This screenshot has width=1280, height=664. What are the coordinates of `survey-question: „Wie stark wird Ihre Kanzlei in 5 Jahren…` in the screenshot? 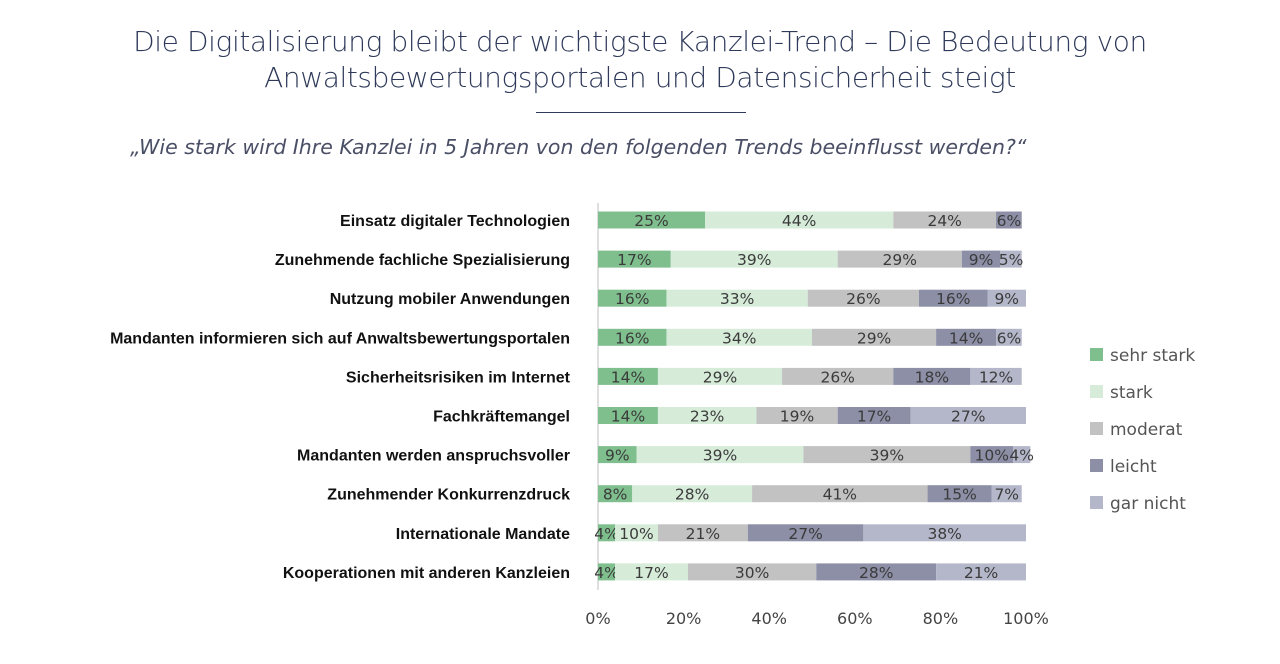 It's located at (578, 147).